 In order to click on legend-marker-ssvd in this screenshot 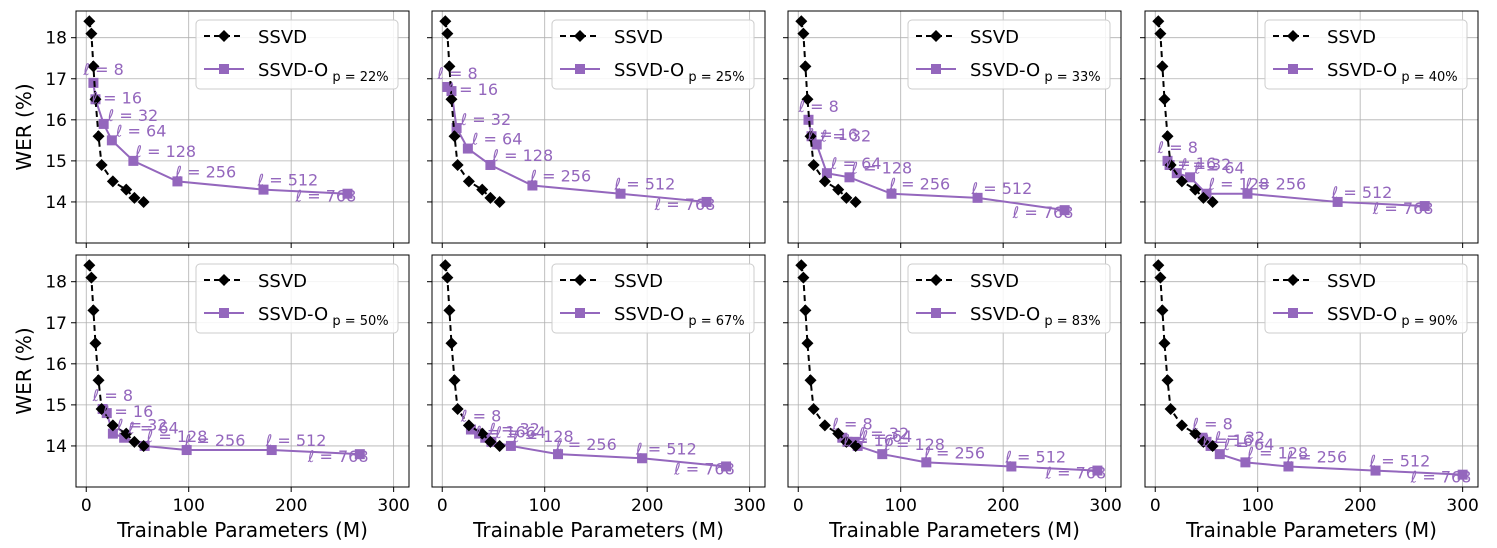, I will do `click(936, 36)`.